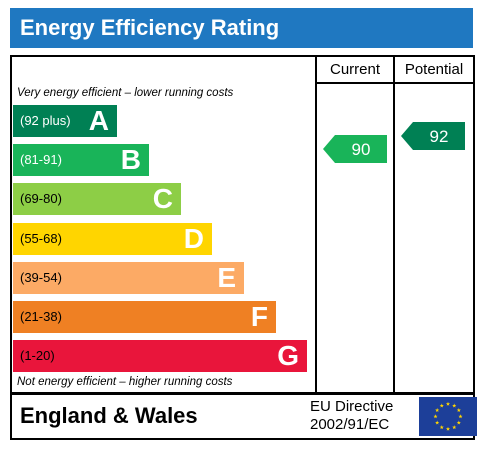  What do you see at coordinates (259, 316) in the screenshot?
I see `band-letter: F` at bounding box center [259, 316].